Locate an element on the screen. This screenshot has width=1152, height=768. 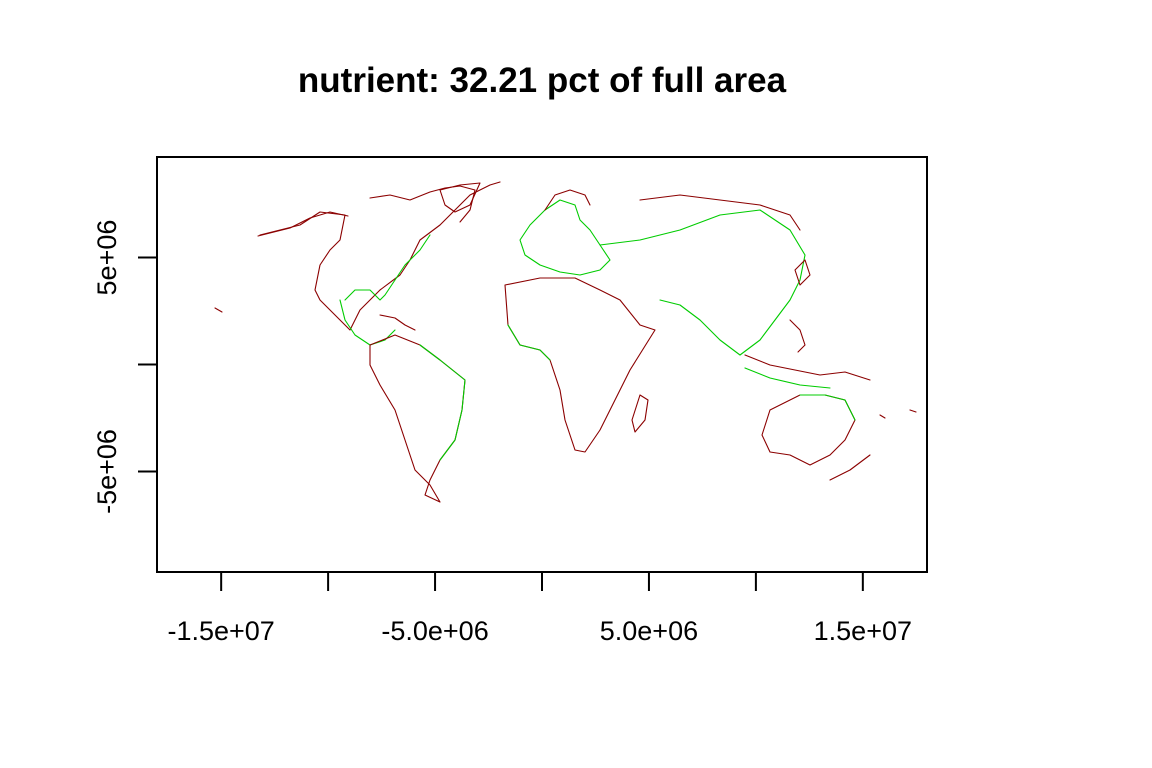
x-tick-label: 5.0e+06 is located at coordinates (649, 631).